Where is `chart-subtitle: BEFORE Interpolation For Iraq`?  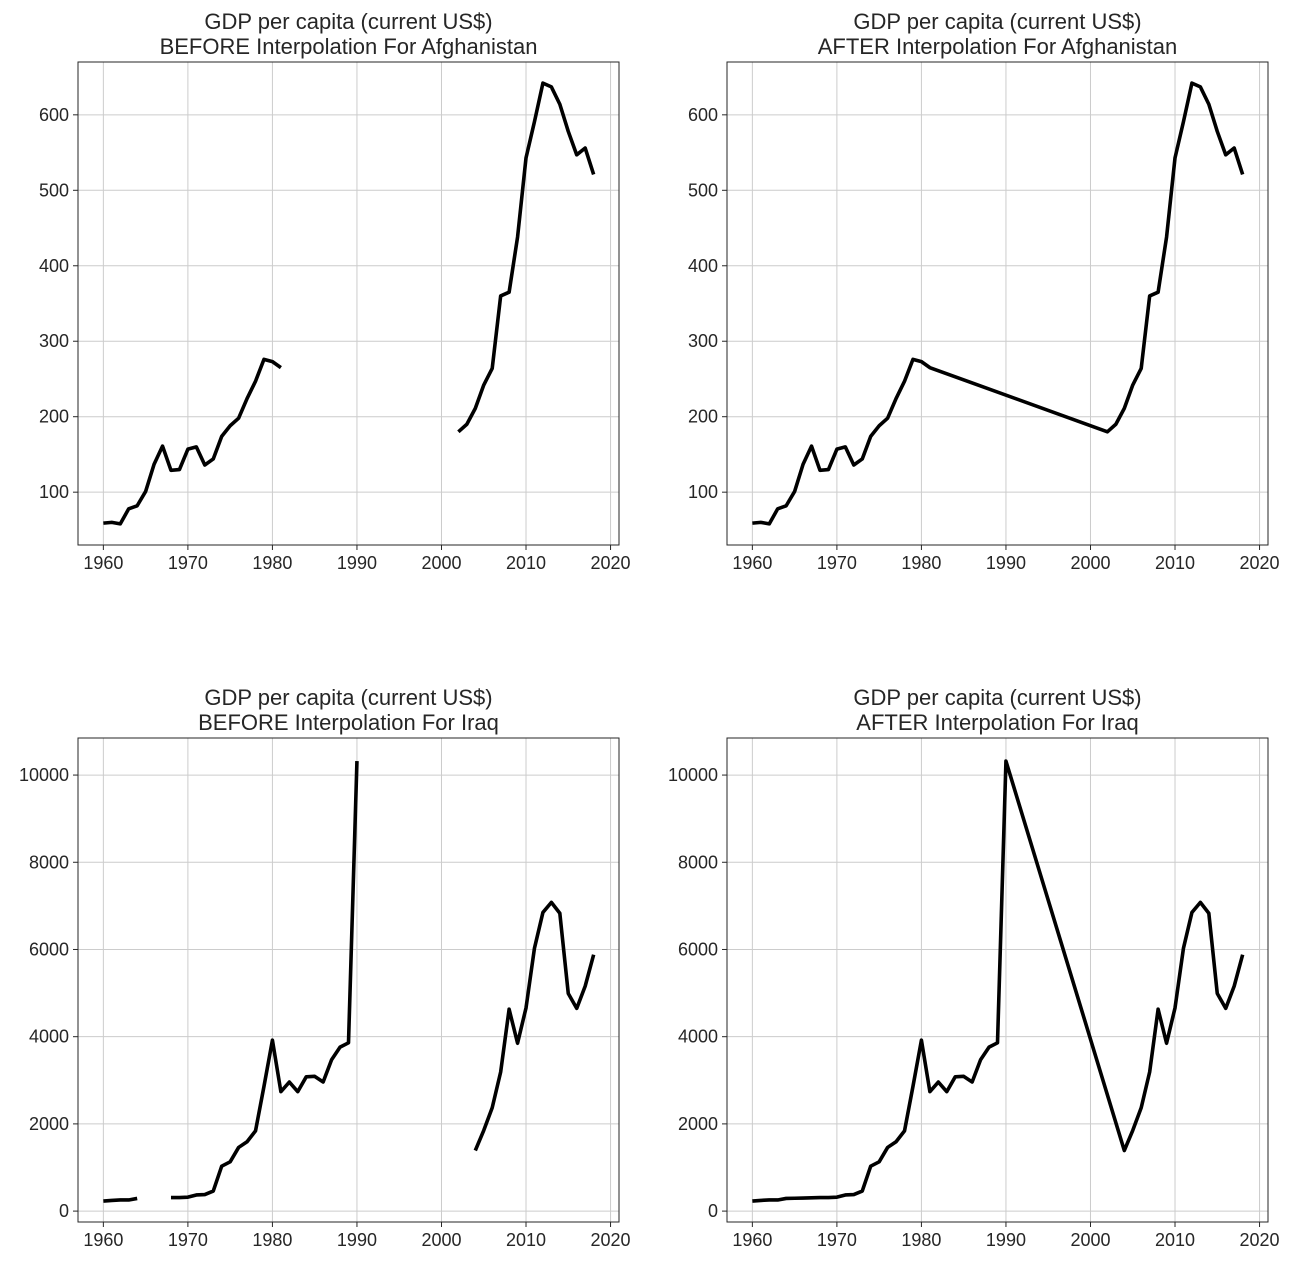 chart-subtitle: BEFORE Interpolation For Iraq is located at coordinates (348, 722).